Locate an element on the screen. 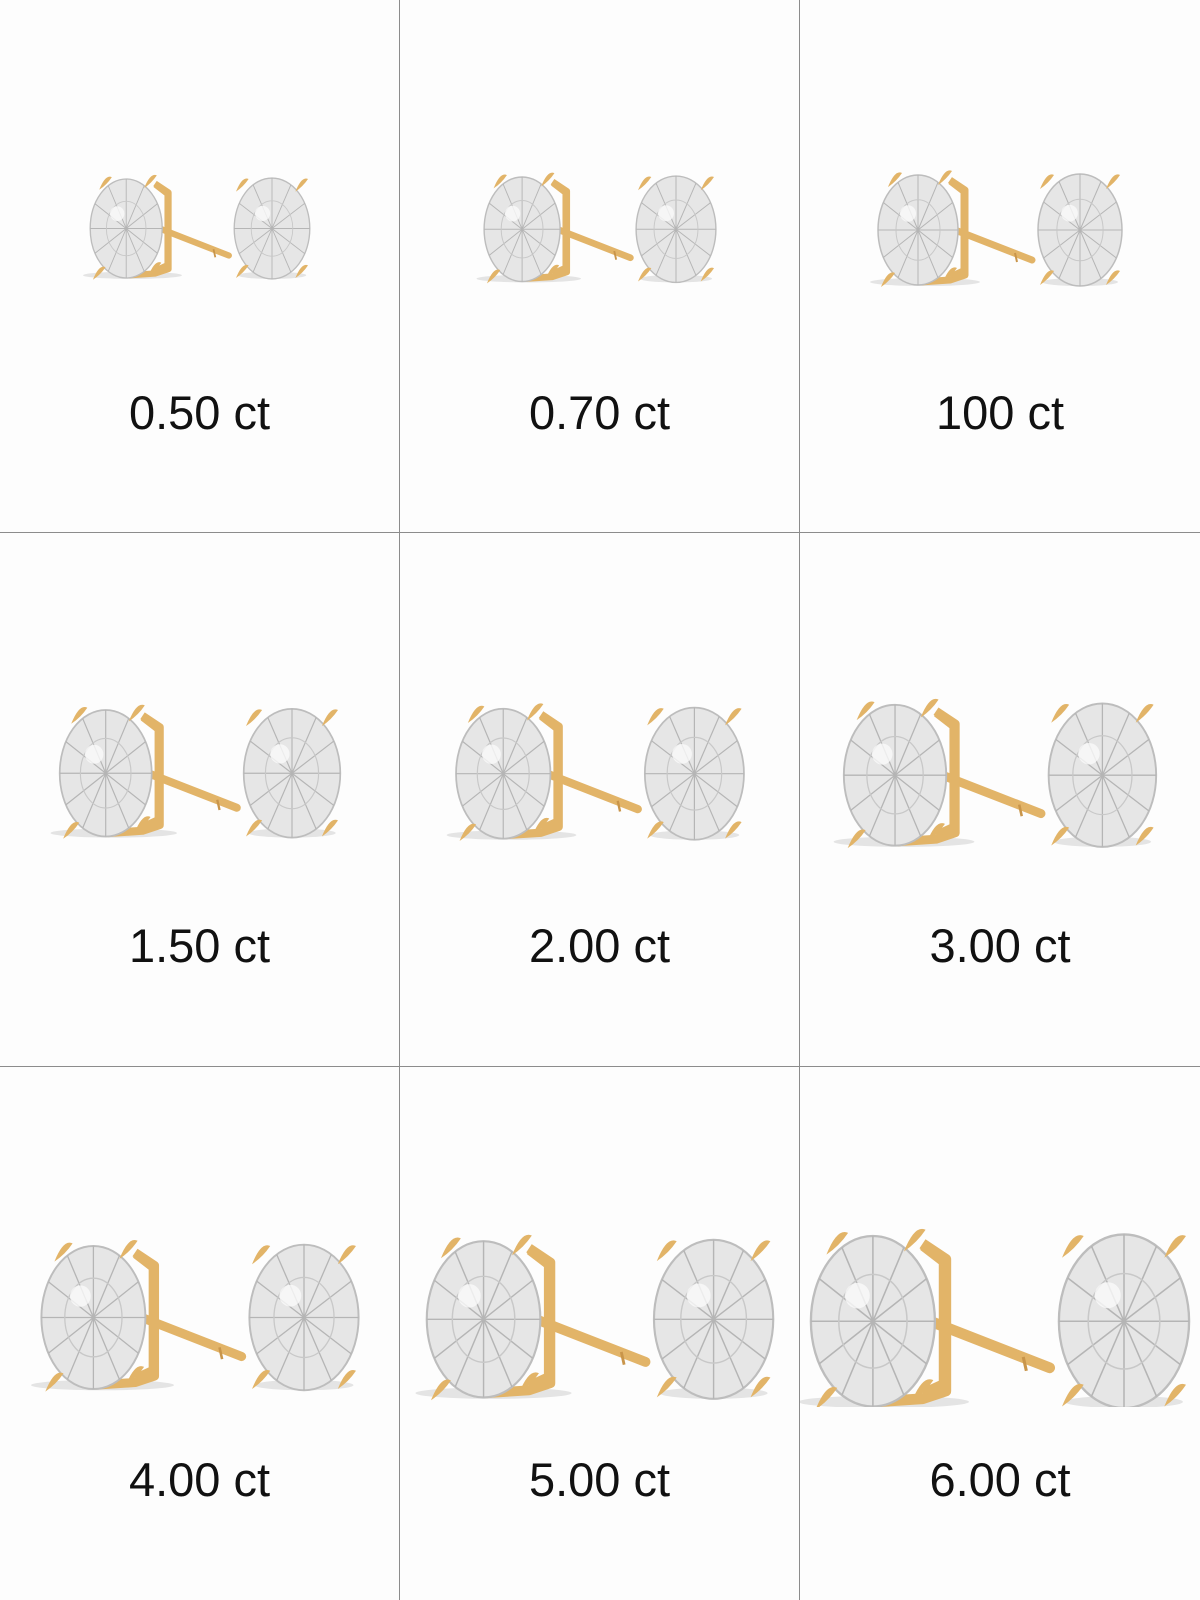  size-cell-3: 1.50 ct is located at coordinates (200, 800).